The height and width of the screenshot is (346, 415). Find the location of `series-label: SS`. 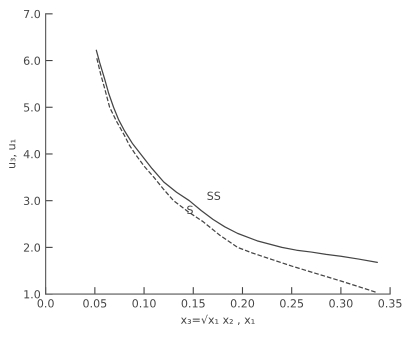

series-label: SS is located at coordinates (213, 196).